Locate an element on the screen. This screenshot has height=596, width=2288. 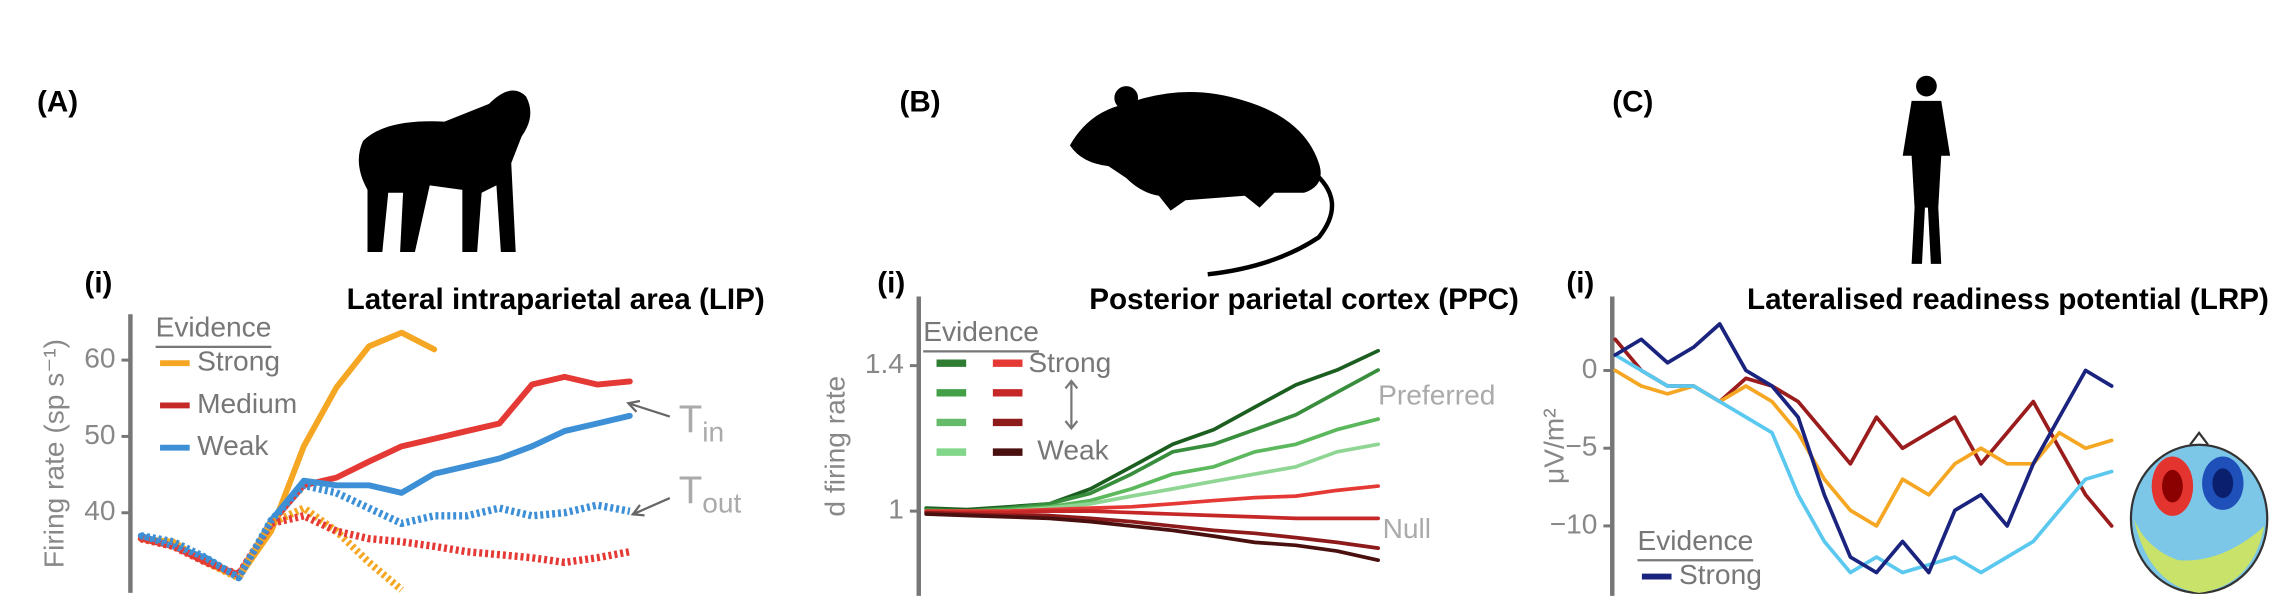
y-tick-label: 60 is located at coordinates (99, 358).